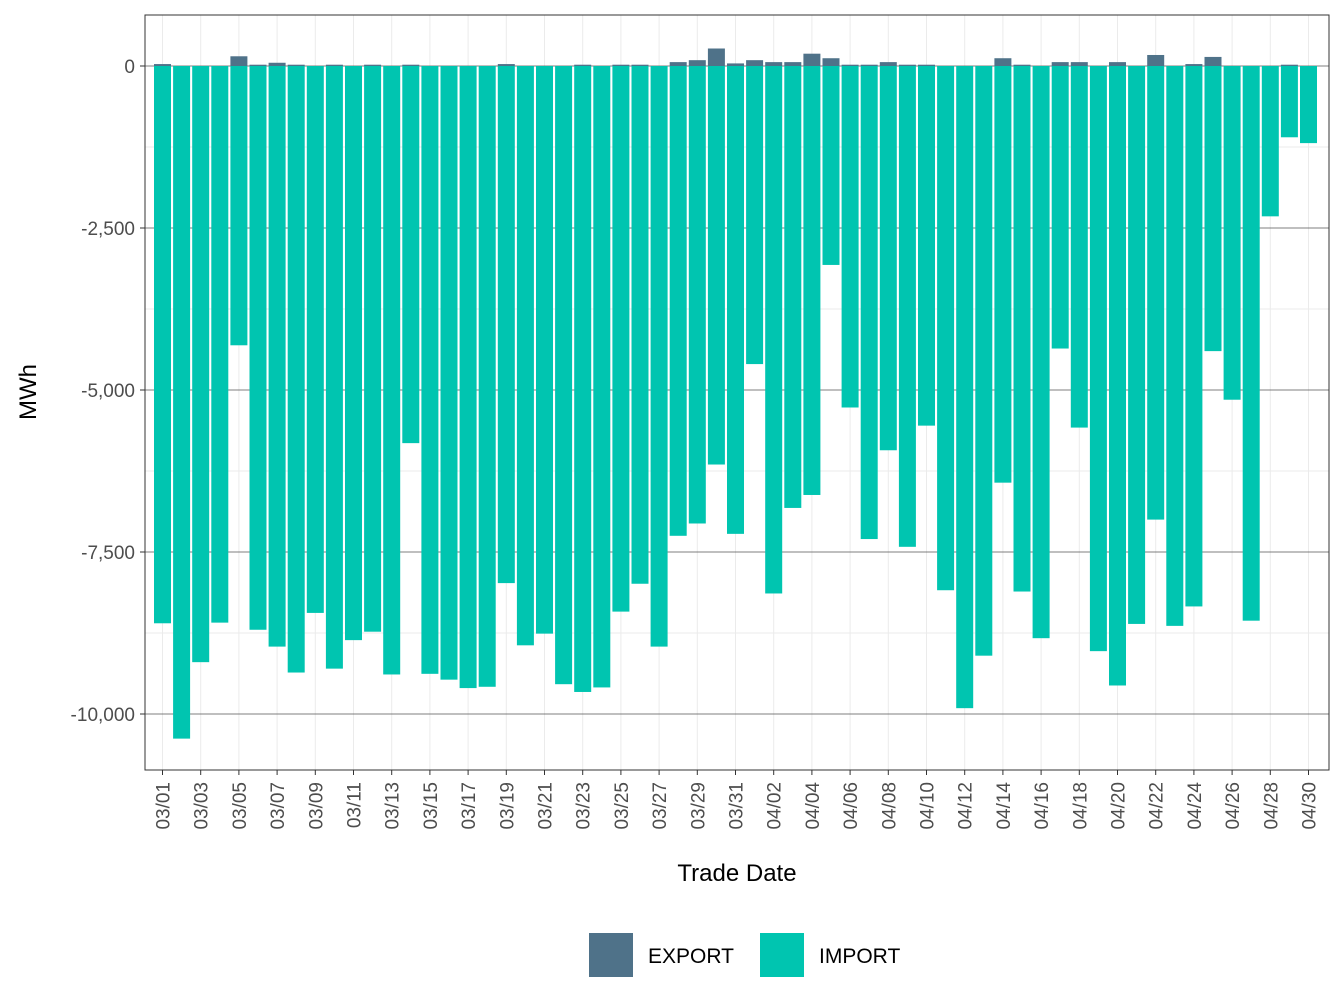 The width and height of the screenshot is (1344, 1008). I want to click on legend-label-export: EXPORT, so click(691, 956).